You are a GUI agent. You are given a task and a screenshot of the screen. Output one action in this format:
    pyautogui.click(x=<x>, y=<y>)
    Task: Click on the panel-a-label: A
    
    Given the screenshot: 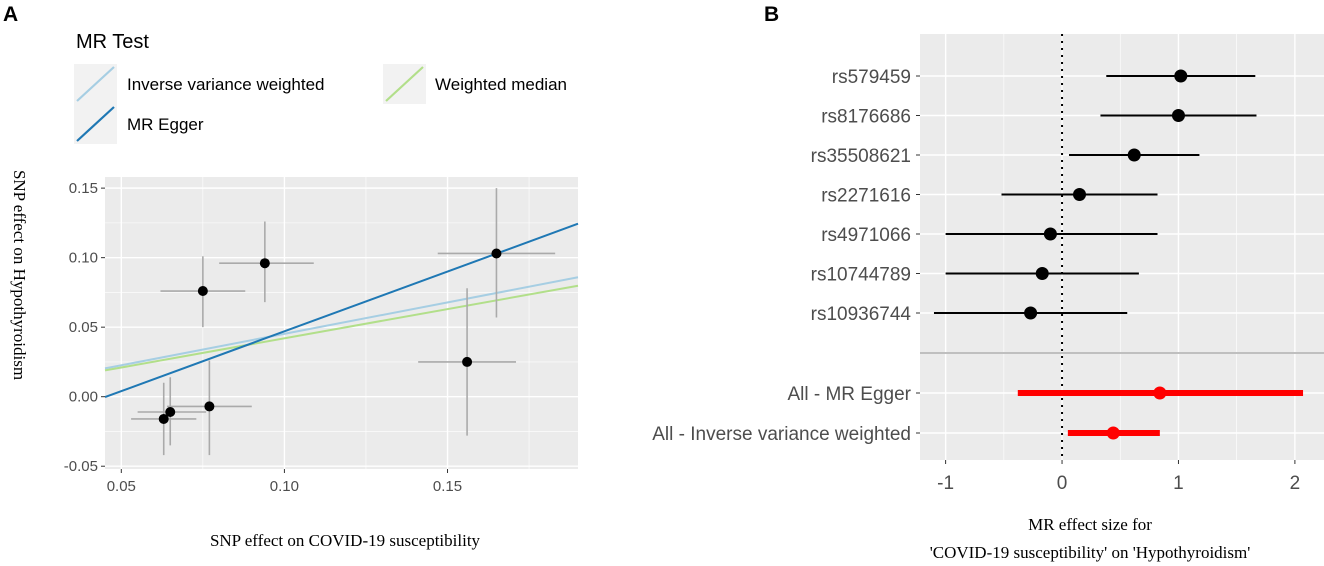 What is the action you would take?
    pyautogui.click(x=10, y=14)
    